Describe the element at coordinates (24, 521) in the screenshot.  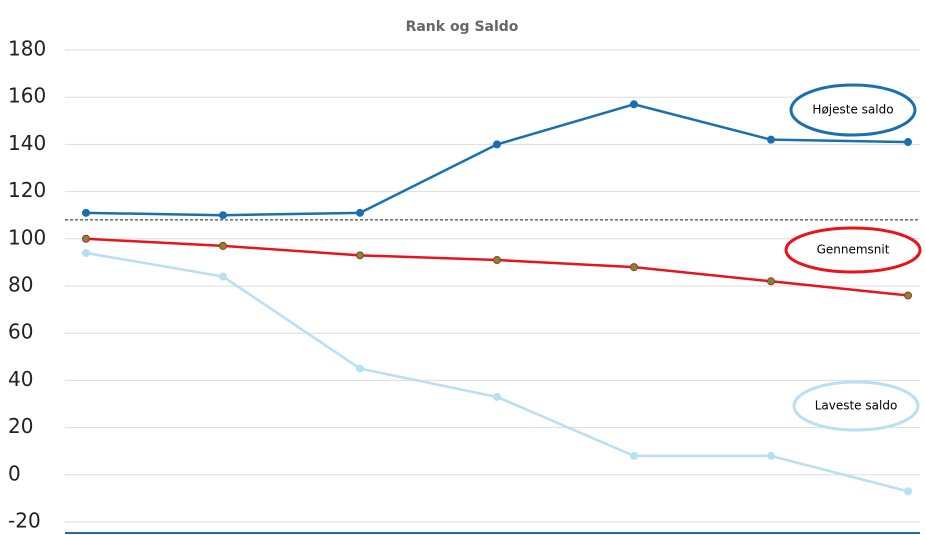
I see `y-tick-label: -20` at that location.